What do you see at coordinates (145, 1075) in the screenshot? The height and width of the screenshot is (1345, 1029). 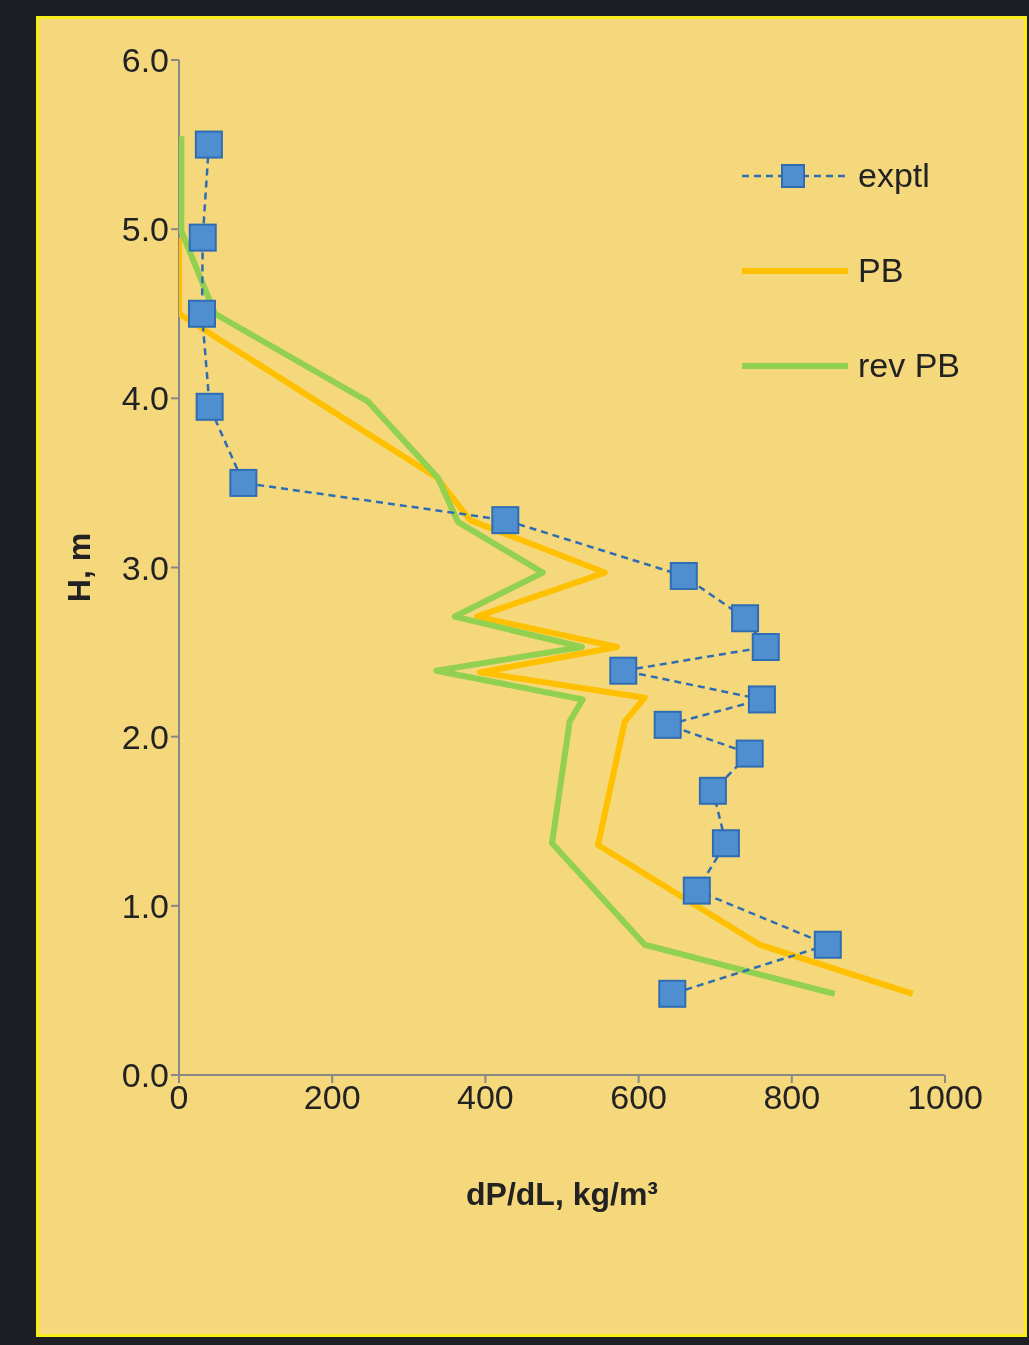 I see `y-tick-label: 0.0` at bounding box center [145, 1075].